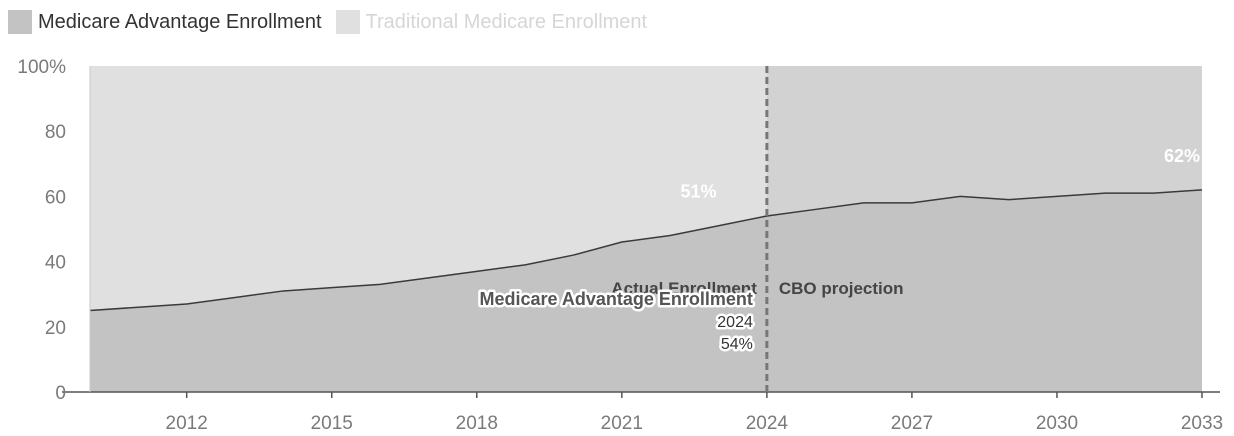 The height and width of the screenshot is (436, 1234). What do you see at coordinates (684, 288) in the screenshot?
I see `actual-enrollment-label: Actual Enrollment` at bounding box center [684, 288].